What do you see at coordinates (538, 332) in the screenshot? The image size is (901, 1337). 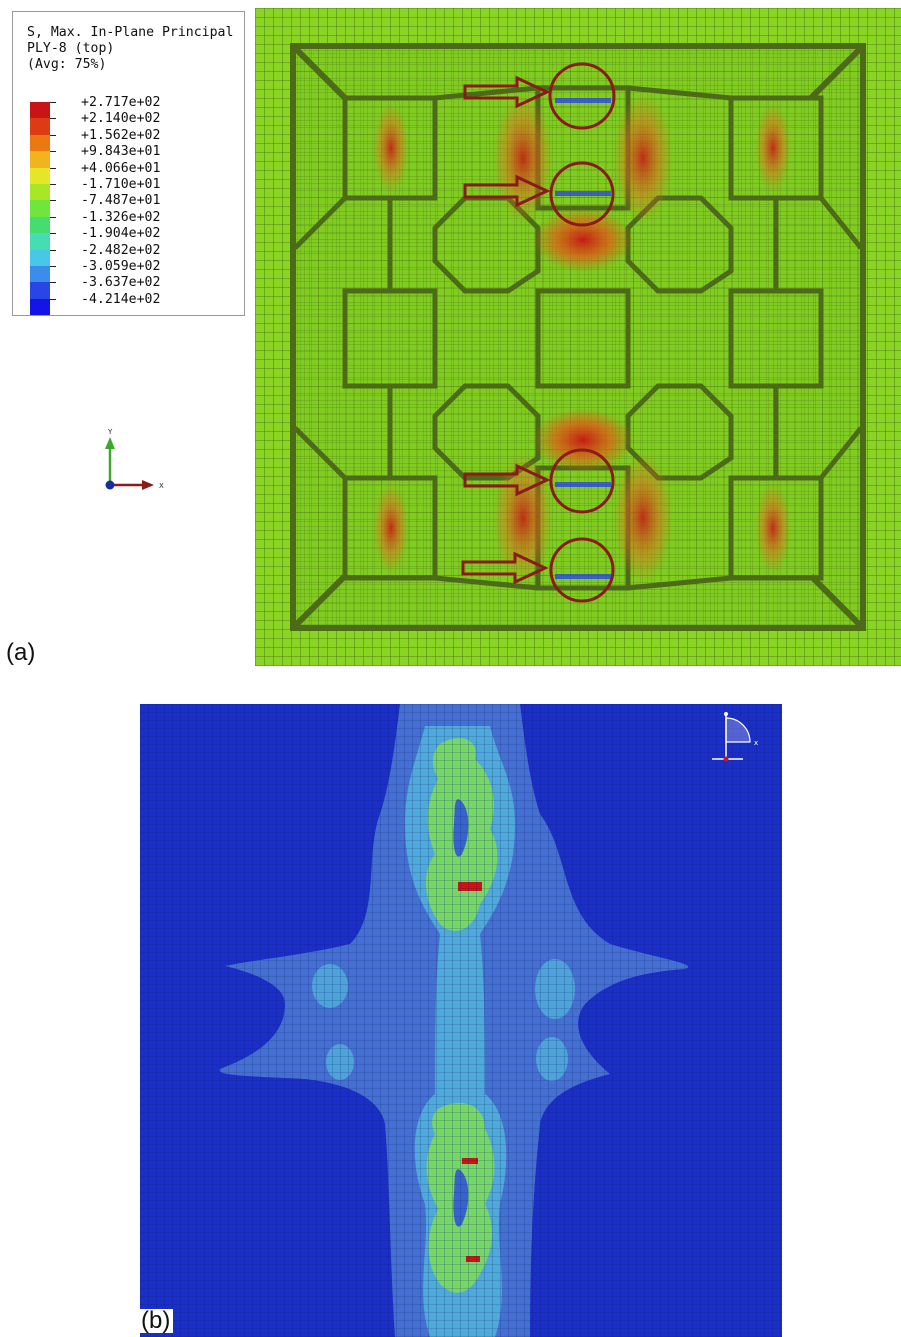 I see `failure-markers` at bounding box center [538, 332].